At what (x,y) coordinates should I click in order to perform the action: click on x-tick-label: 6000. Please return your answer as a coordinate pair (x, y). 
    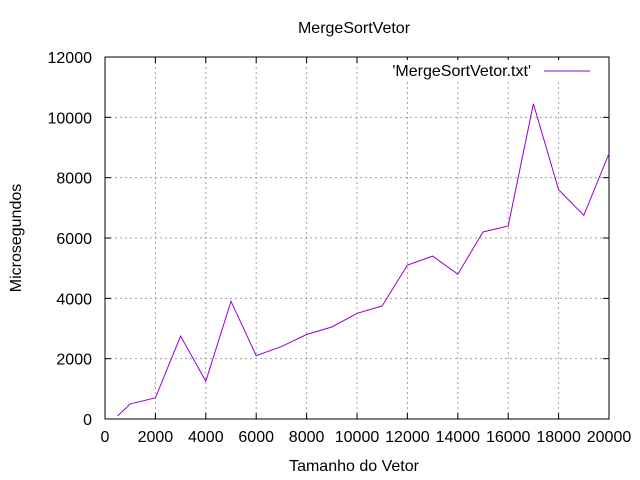
    Looking at the image, I should click on (256, 437).